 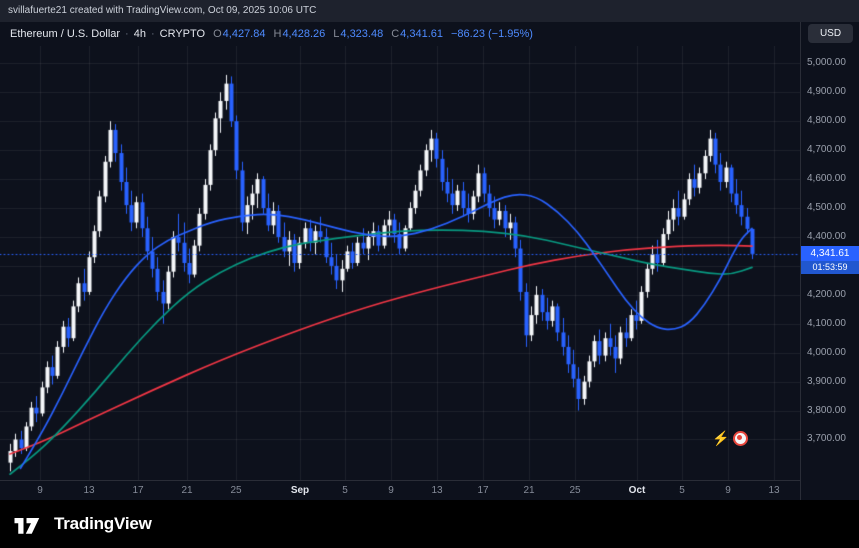 I want to click on time-axis: 9 13 17 21 25 Sep 5 9 13 17 21 25 Oct 5 9 13, so click(x=400, y=490).